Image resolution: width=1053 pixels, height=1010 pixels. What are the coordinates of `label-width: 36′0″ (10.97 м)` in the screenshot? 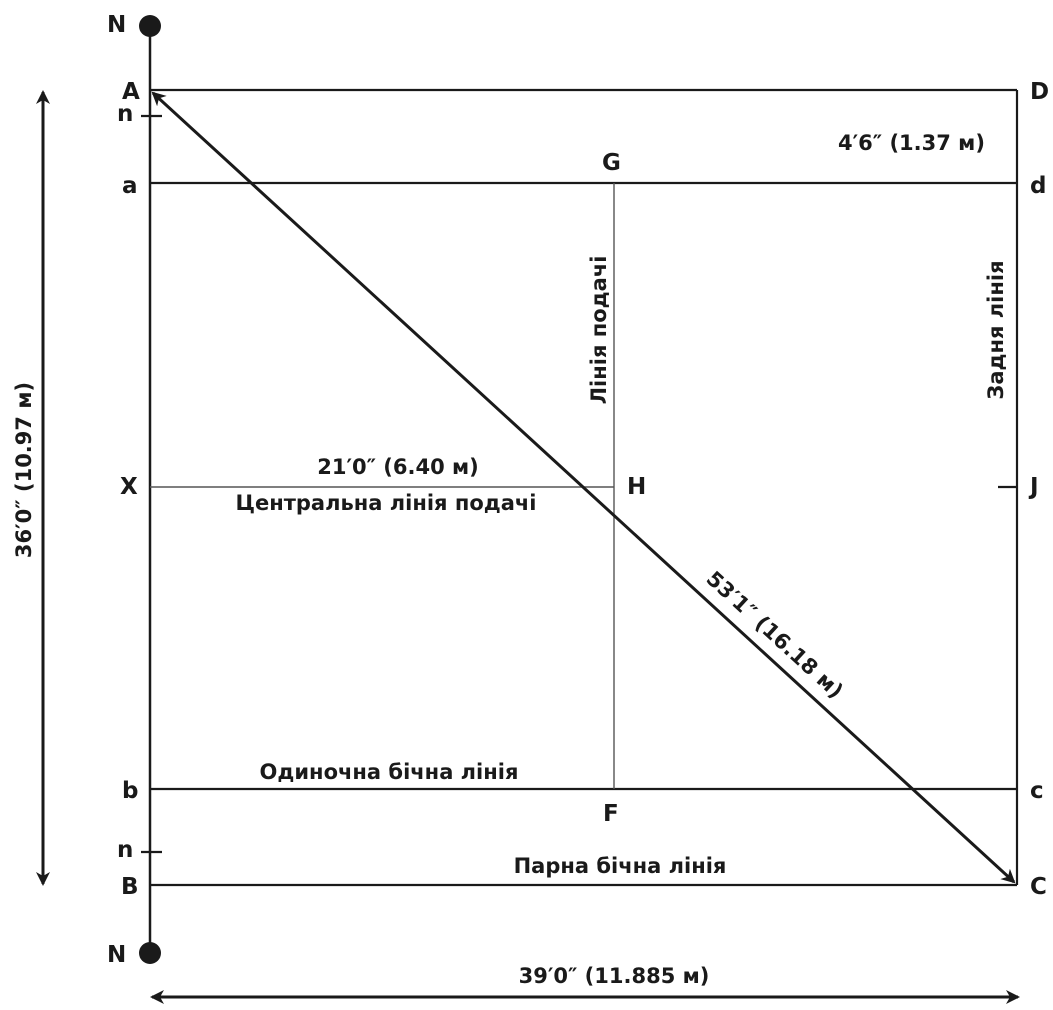 It's located at (24, 470).